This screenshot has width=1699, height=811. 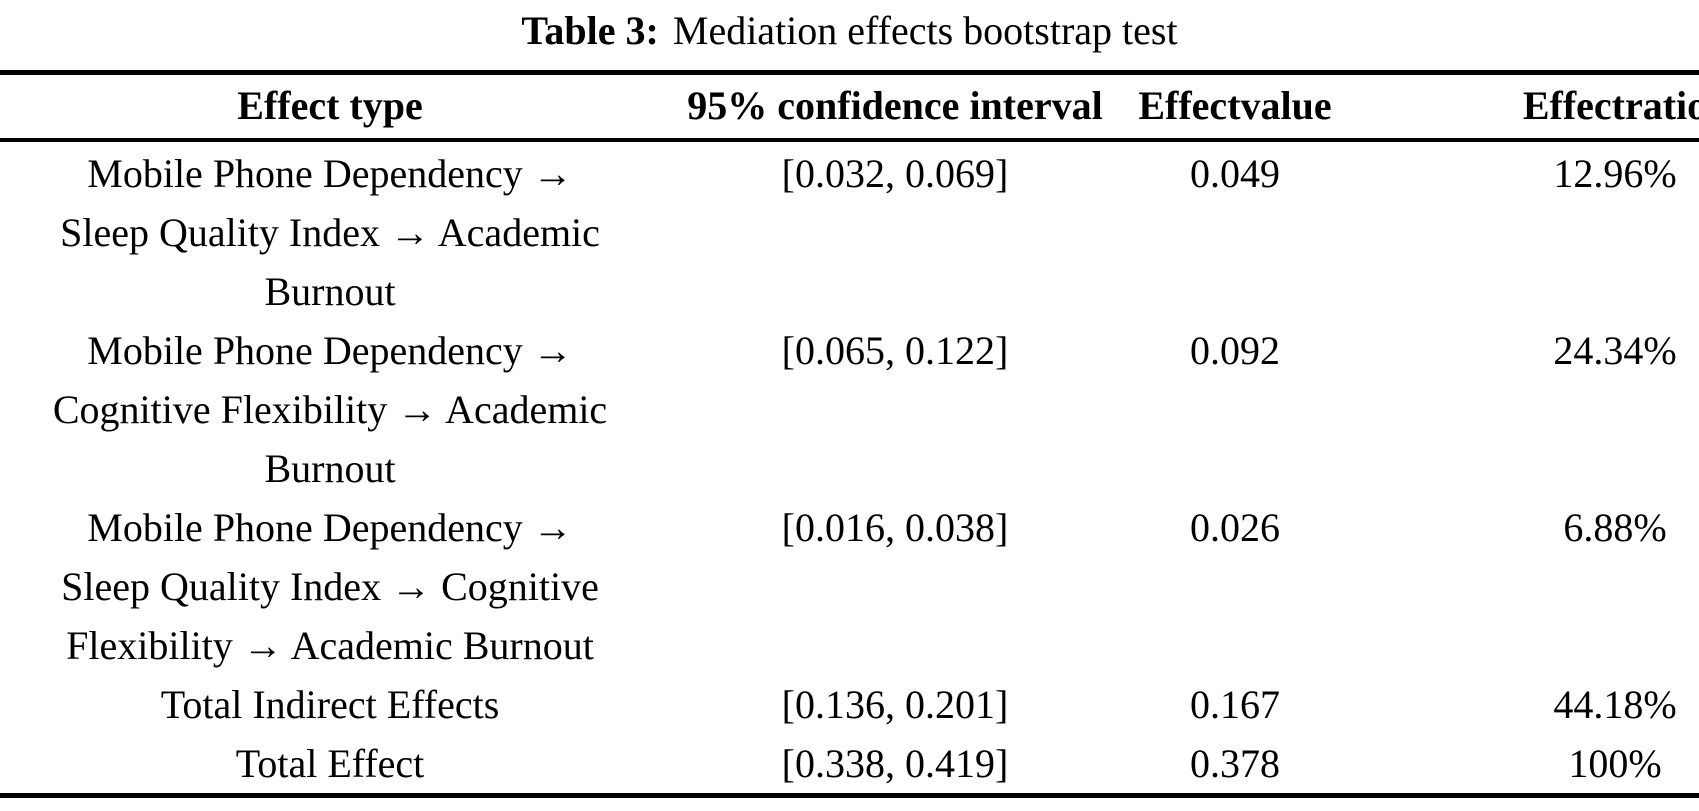 What do you see at coordinates (1615, 763) in the screenshot?
I see `effect-ratio-cell: 100%` at bounding box center [1615, 763].